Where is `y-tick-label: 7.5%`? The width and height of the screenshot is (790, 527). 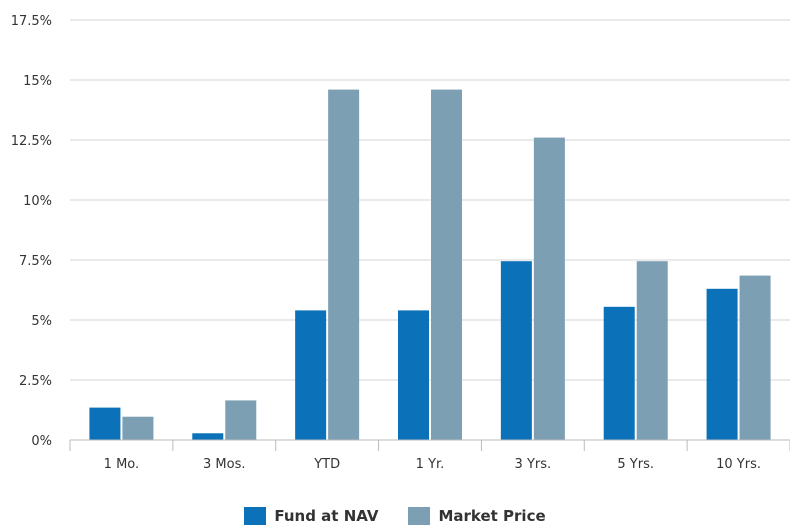 y-tick-label: 7.5% is located at coordinates (35, 261).